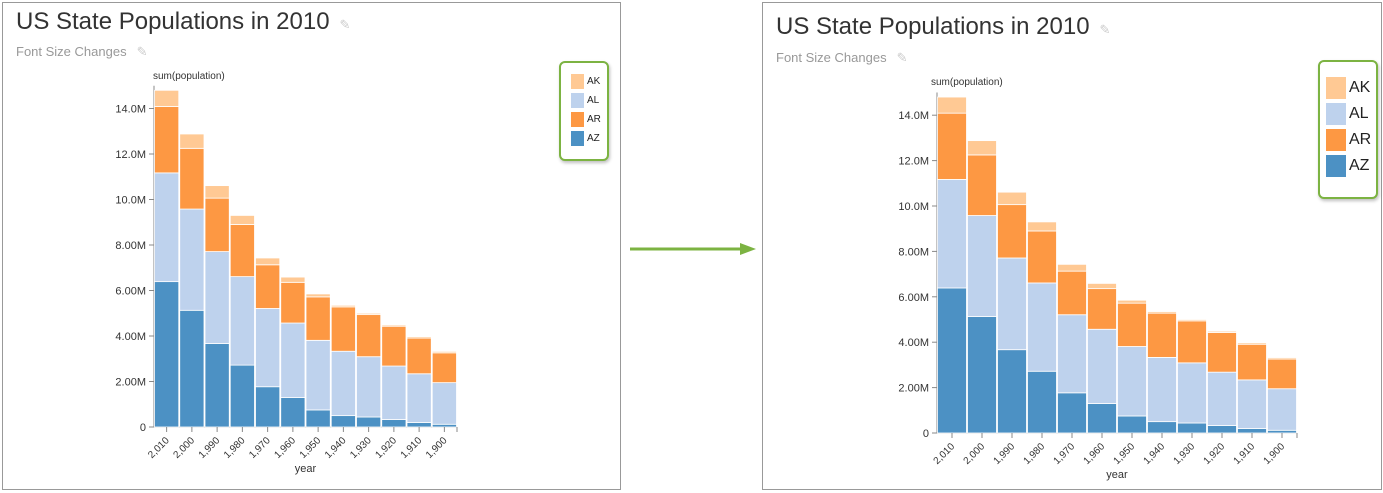  Describe the element at coordinates (130, 201) in the screenshot. I see `y-tick-label: 10.0M` at that location.